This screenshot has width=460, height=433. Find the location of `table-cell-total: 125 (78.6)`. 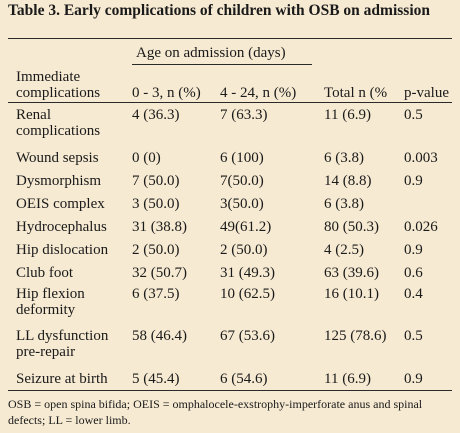

table-cell-total: 125 (78.6) is located at coordinates (355, 336).